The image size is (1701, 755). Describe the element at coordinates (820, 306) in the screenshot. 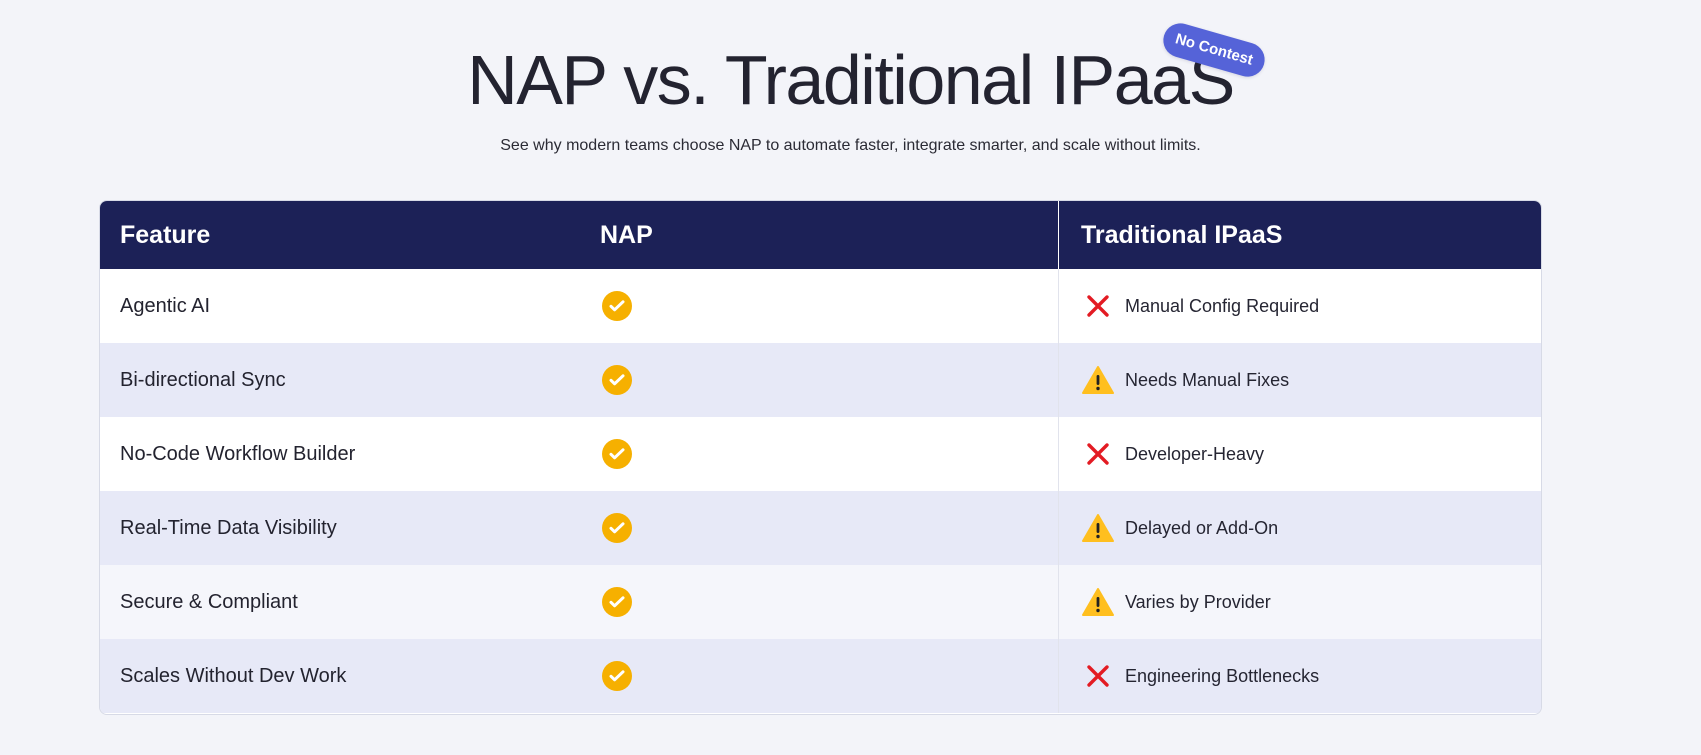

I see `table-row: Agentic AI Manual Config Required` at that location.